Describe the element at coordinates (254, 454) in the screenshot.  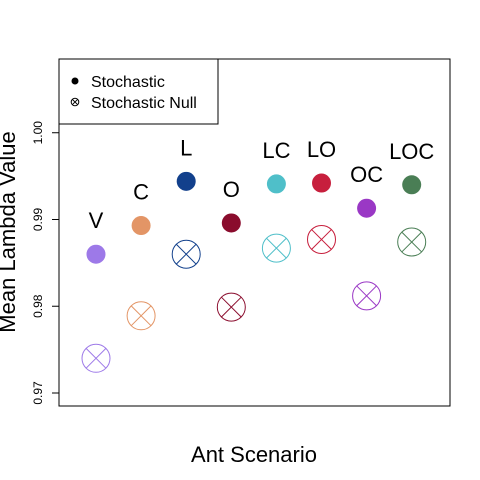
I see `x-axis-title: Ant Scenario` at that location.